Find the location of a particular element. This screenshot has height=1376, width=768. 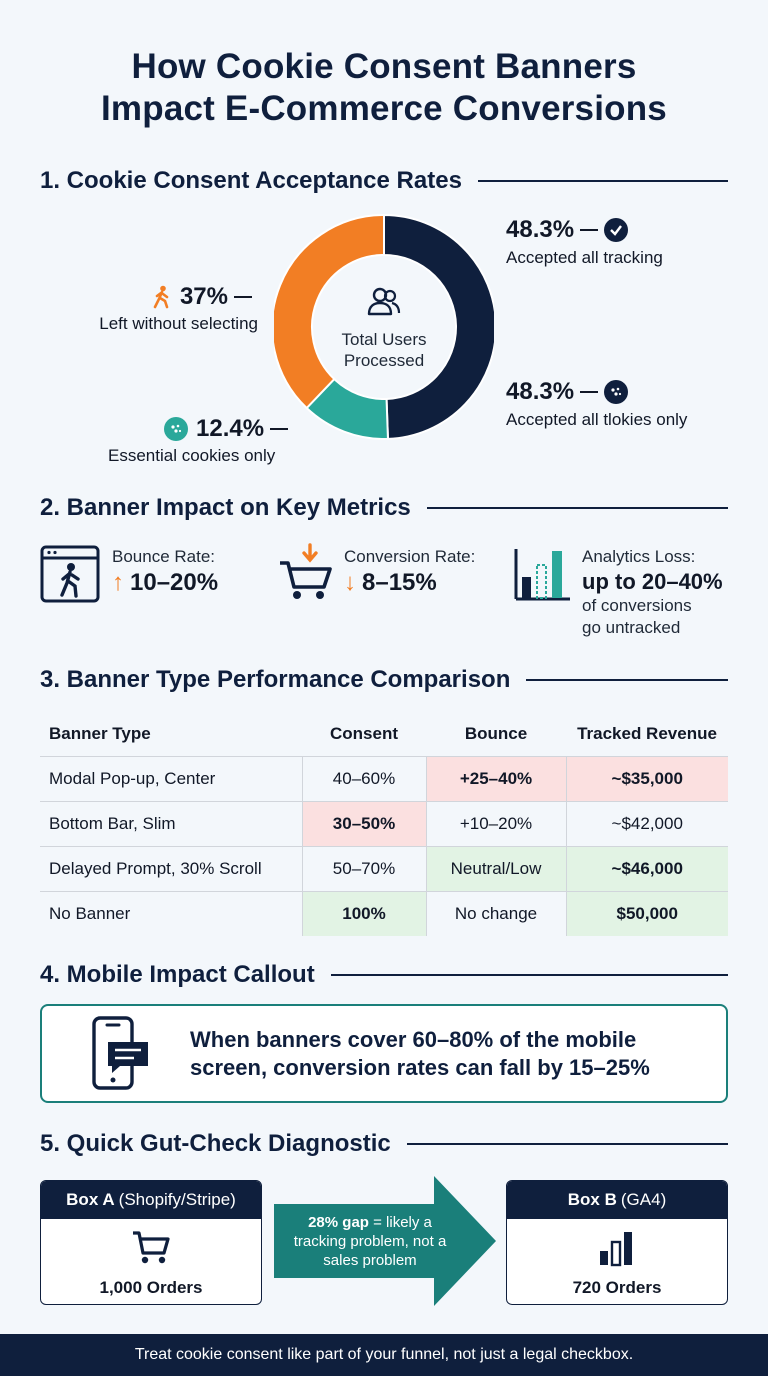

acceptance-donut-chart is located at coordinates (384, 326).